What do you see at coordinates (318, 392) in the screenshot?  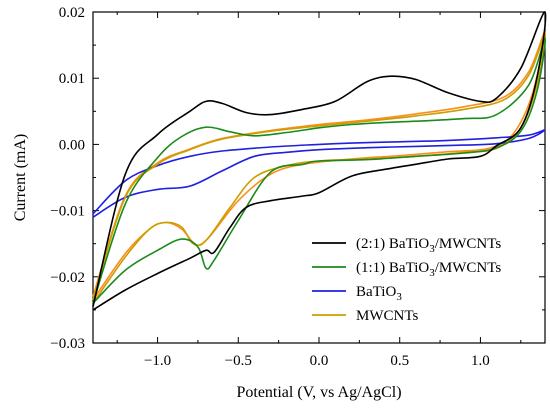 I see `x-axis-title: Potential (V, vs Ag/AgCl)` at bounding box center [318, 392].